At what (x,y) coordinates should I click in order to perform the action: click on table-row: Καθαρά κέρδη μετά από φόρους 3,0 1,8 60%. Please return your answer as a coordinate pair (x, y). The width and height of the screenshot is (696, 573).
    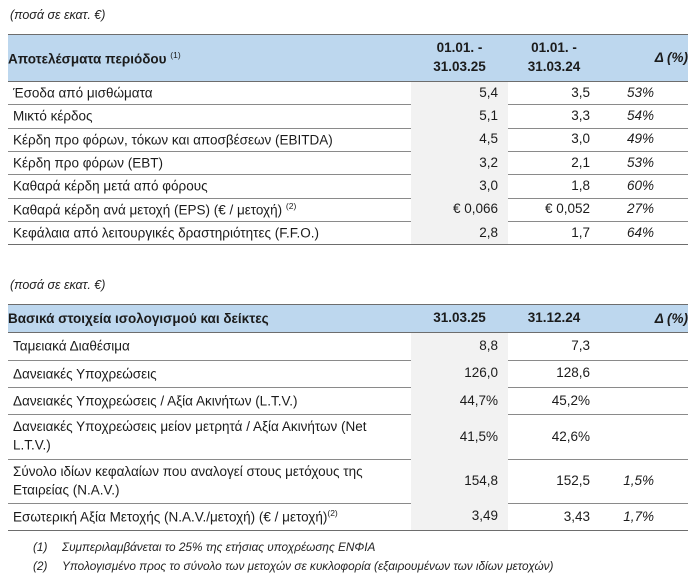
    Looking at the image, I should click on (348, 186).